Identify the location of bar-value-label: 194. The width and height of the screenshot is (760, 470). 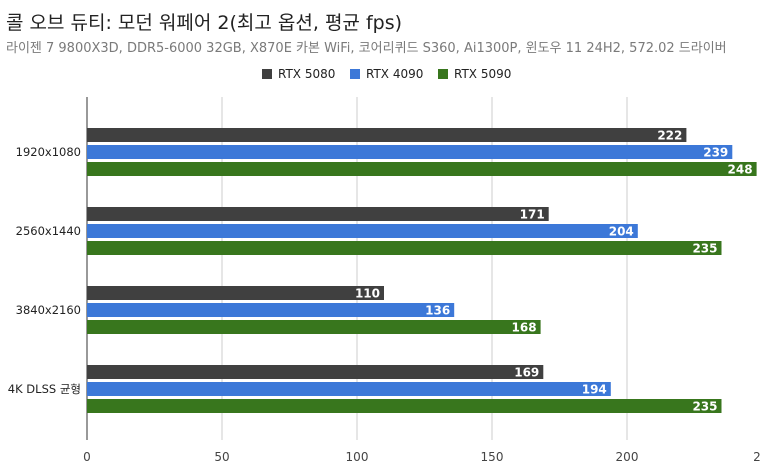
(594, 390).